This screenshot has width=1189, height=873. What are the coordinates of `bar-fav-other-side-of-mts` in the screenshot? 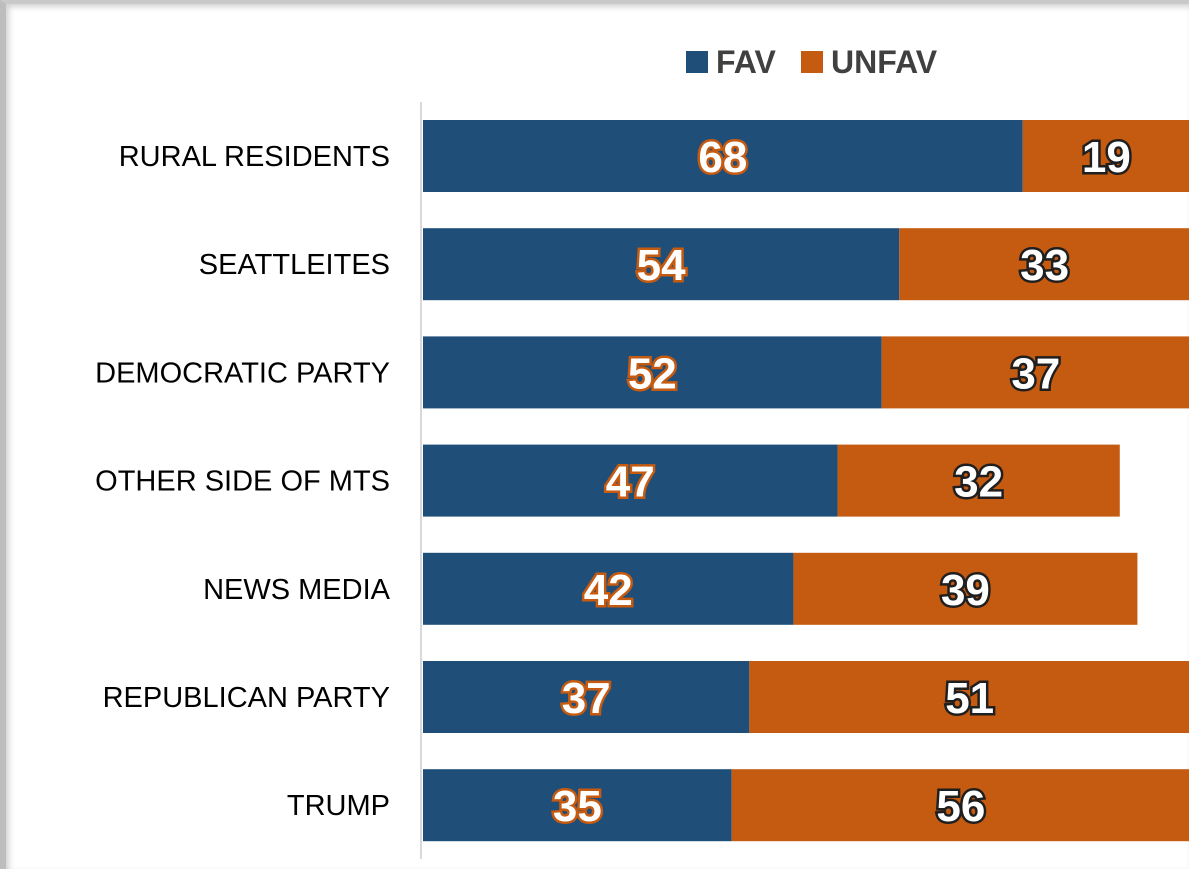 It's located at (630, 480).